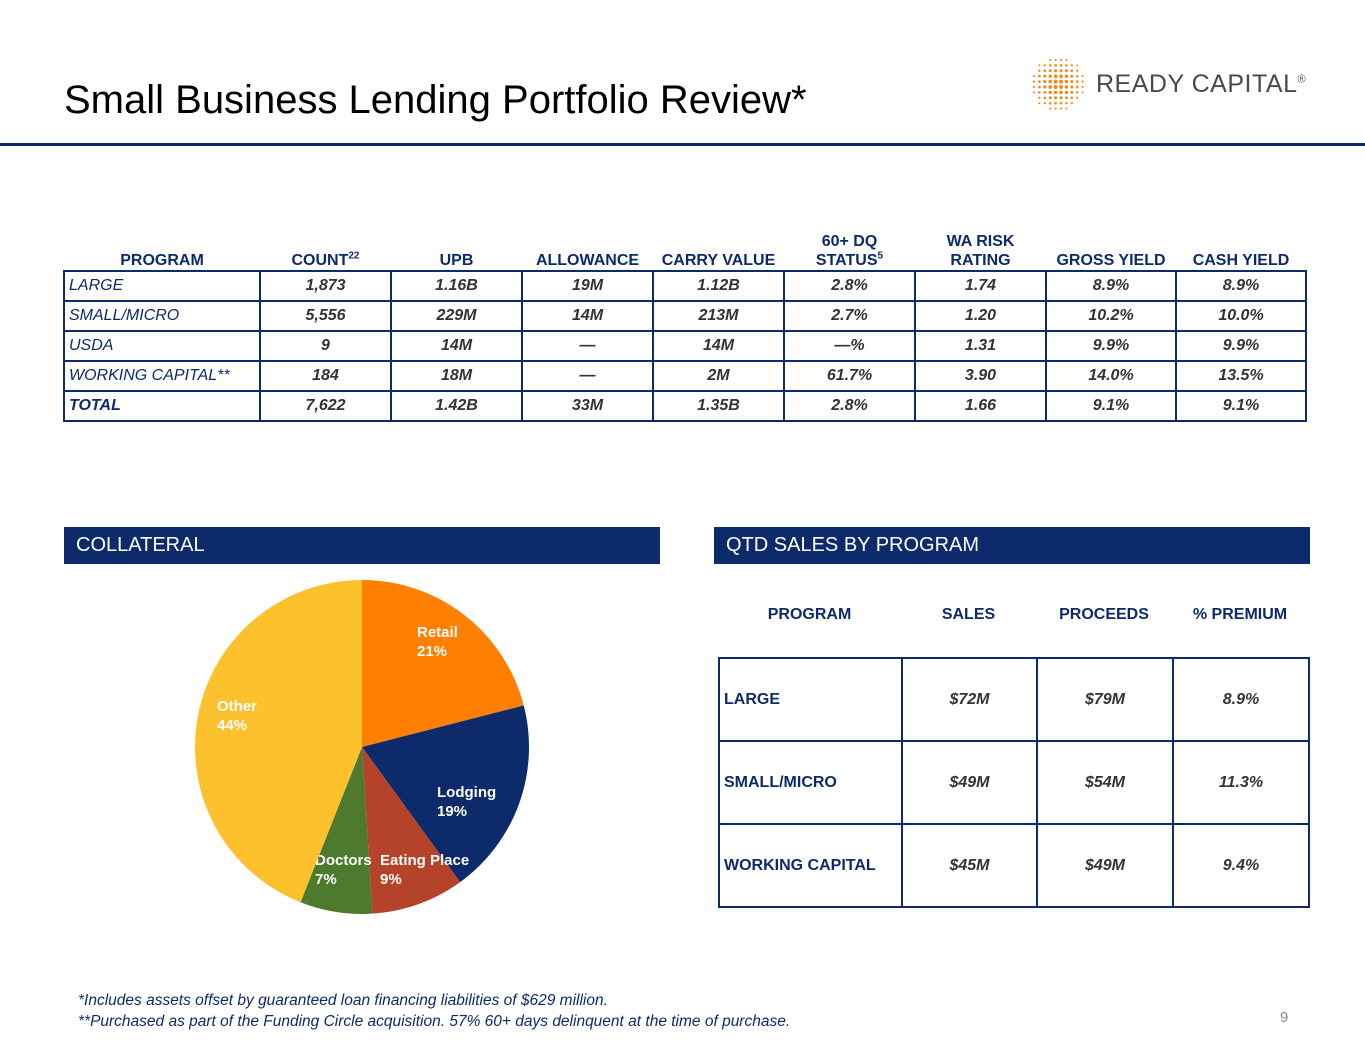 Image resolution: width=1365 pixels, height=1055 pixels. I want to click on qtd-sales-headers: PROGRAM SALES PROCEEDS % PREMIUM, so click(1013, 617).